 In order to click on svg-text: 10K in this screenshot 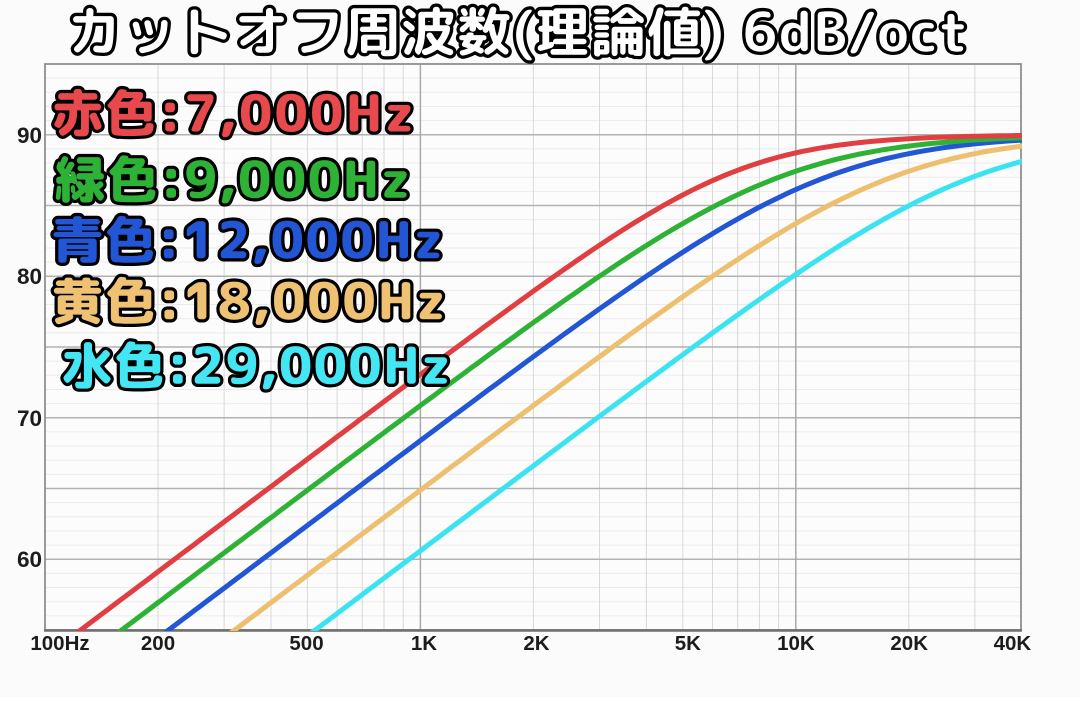, I will do `click(796, 643)`.